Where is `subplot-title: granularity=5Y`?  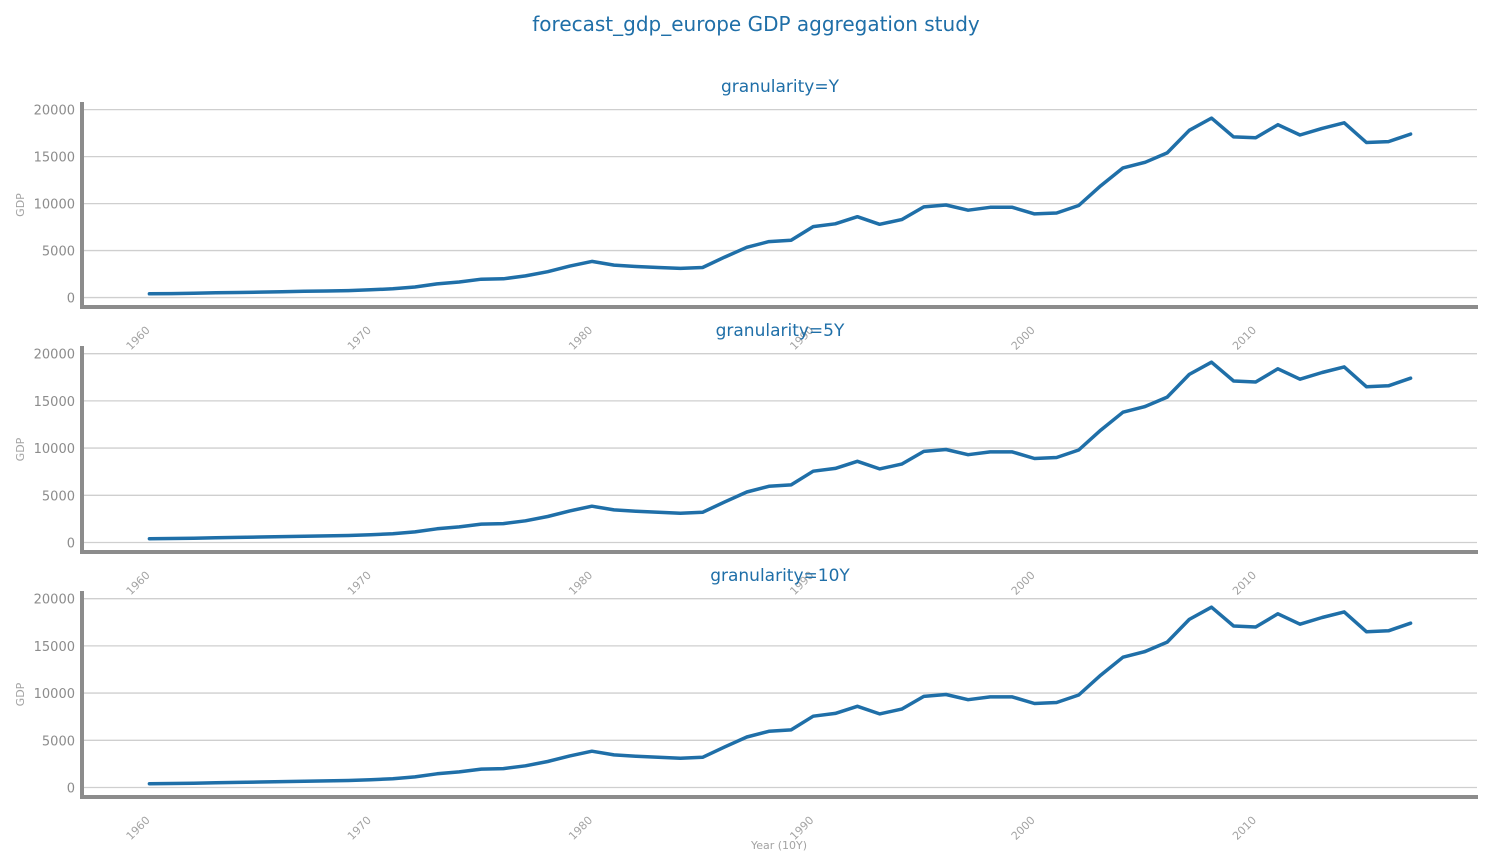
subplot-title: granularity=5Y is located at coordinates (780, 331).